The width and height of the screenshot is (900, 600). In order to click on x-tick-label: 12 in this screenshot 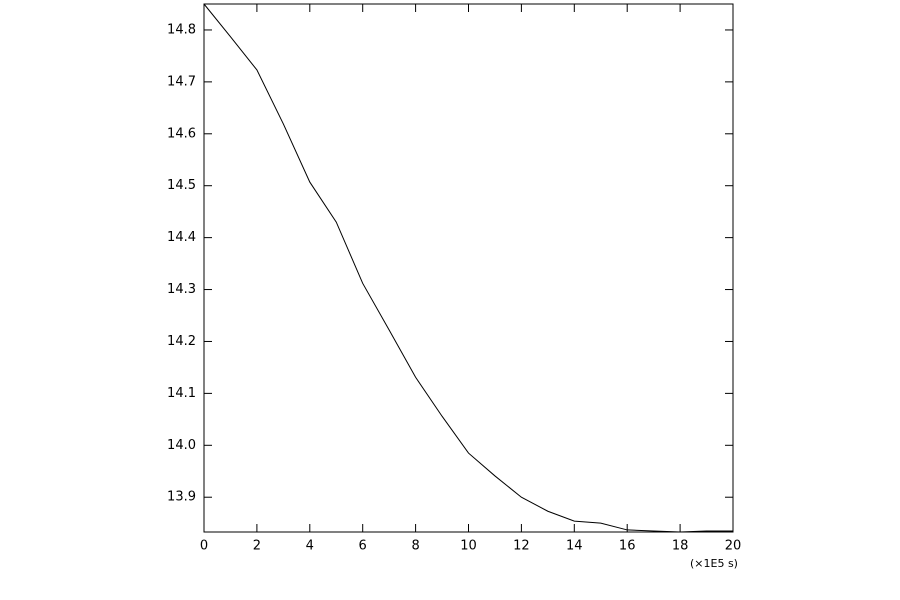, I will do `click(521, 546)`.